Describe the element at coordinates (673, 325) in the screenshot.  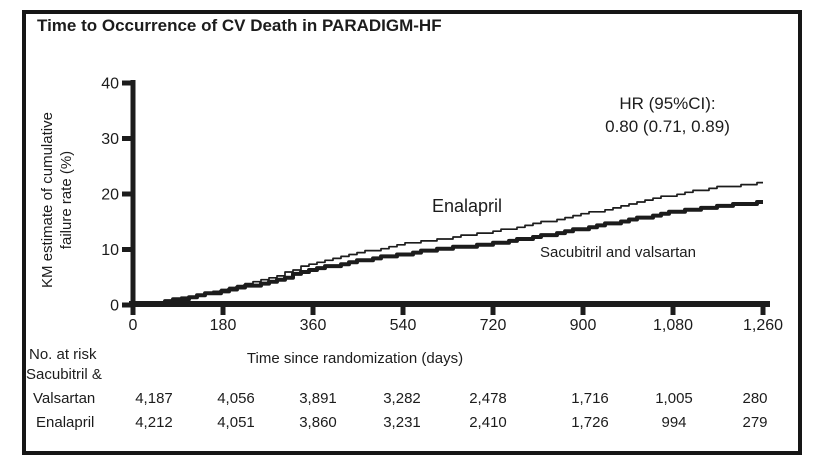
I see `x-axis-tick-label: 1,080` at that location.